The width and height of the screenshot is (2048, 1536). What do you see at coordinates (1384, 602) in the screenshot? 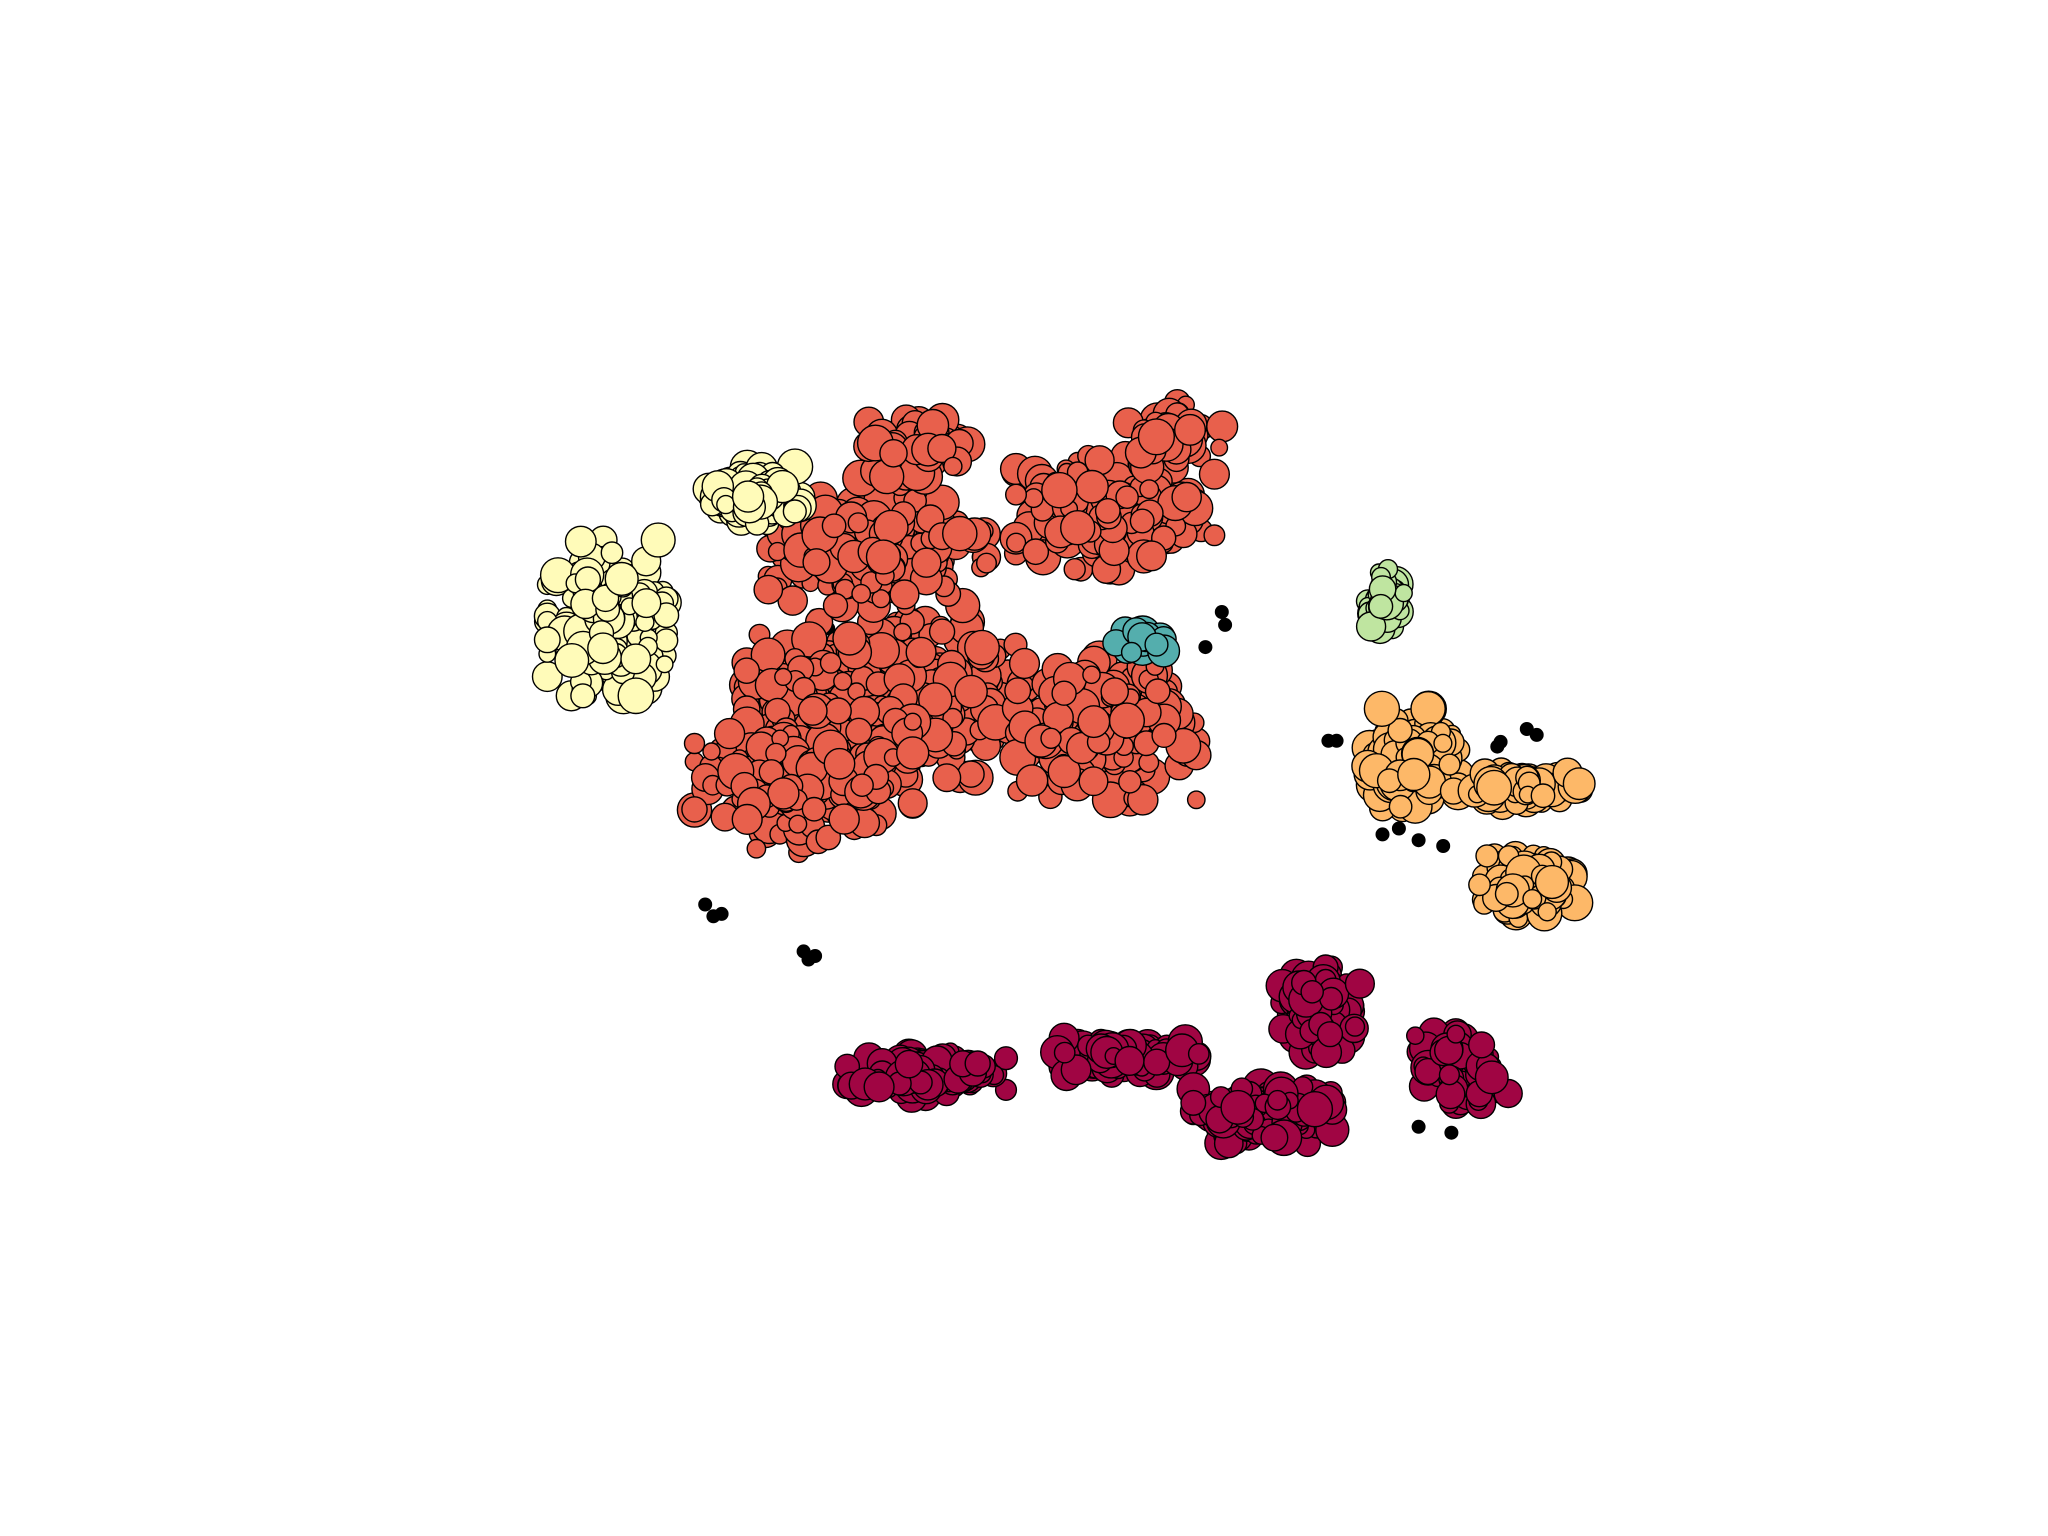
I see `cluster-green-points` at bounding box center [1384, 602].